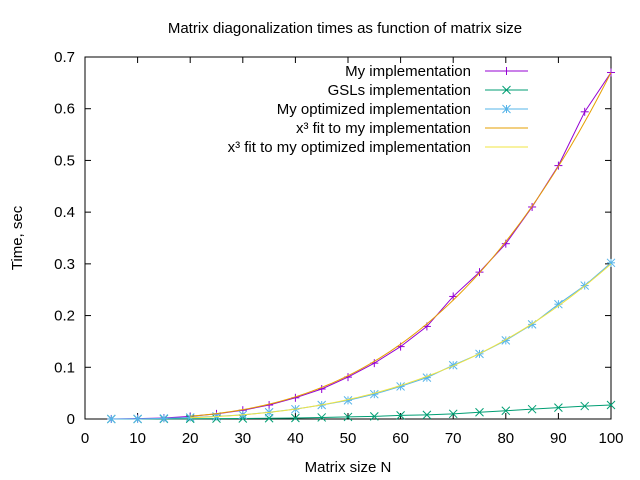 The image size is (640, 480). What do you see at coordinates (17, 237) in the screenshot?
I see `y-axis-label: Time, sec` at bounding box center [17, 237].